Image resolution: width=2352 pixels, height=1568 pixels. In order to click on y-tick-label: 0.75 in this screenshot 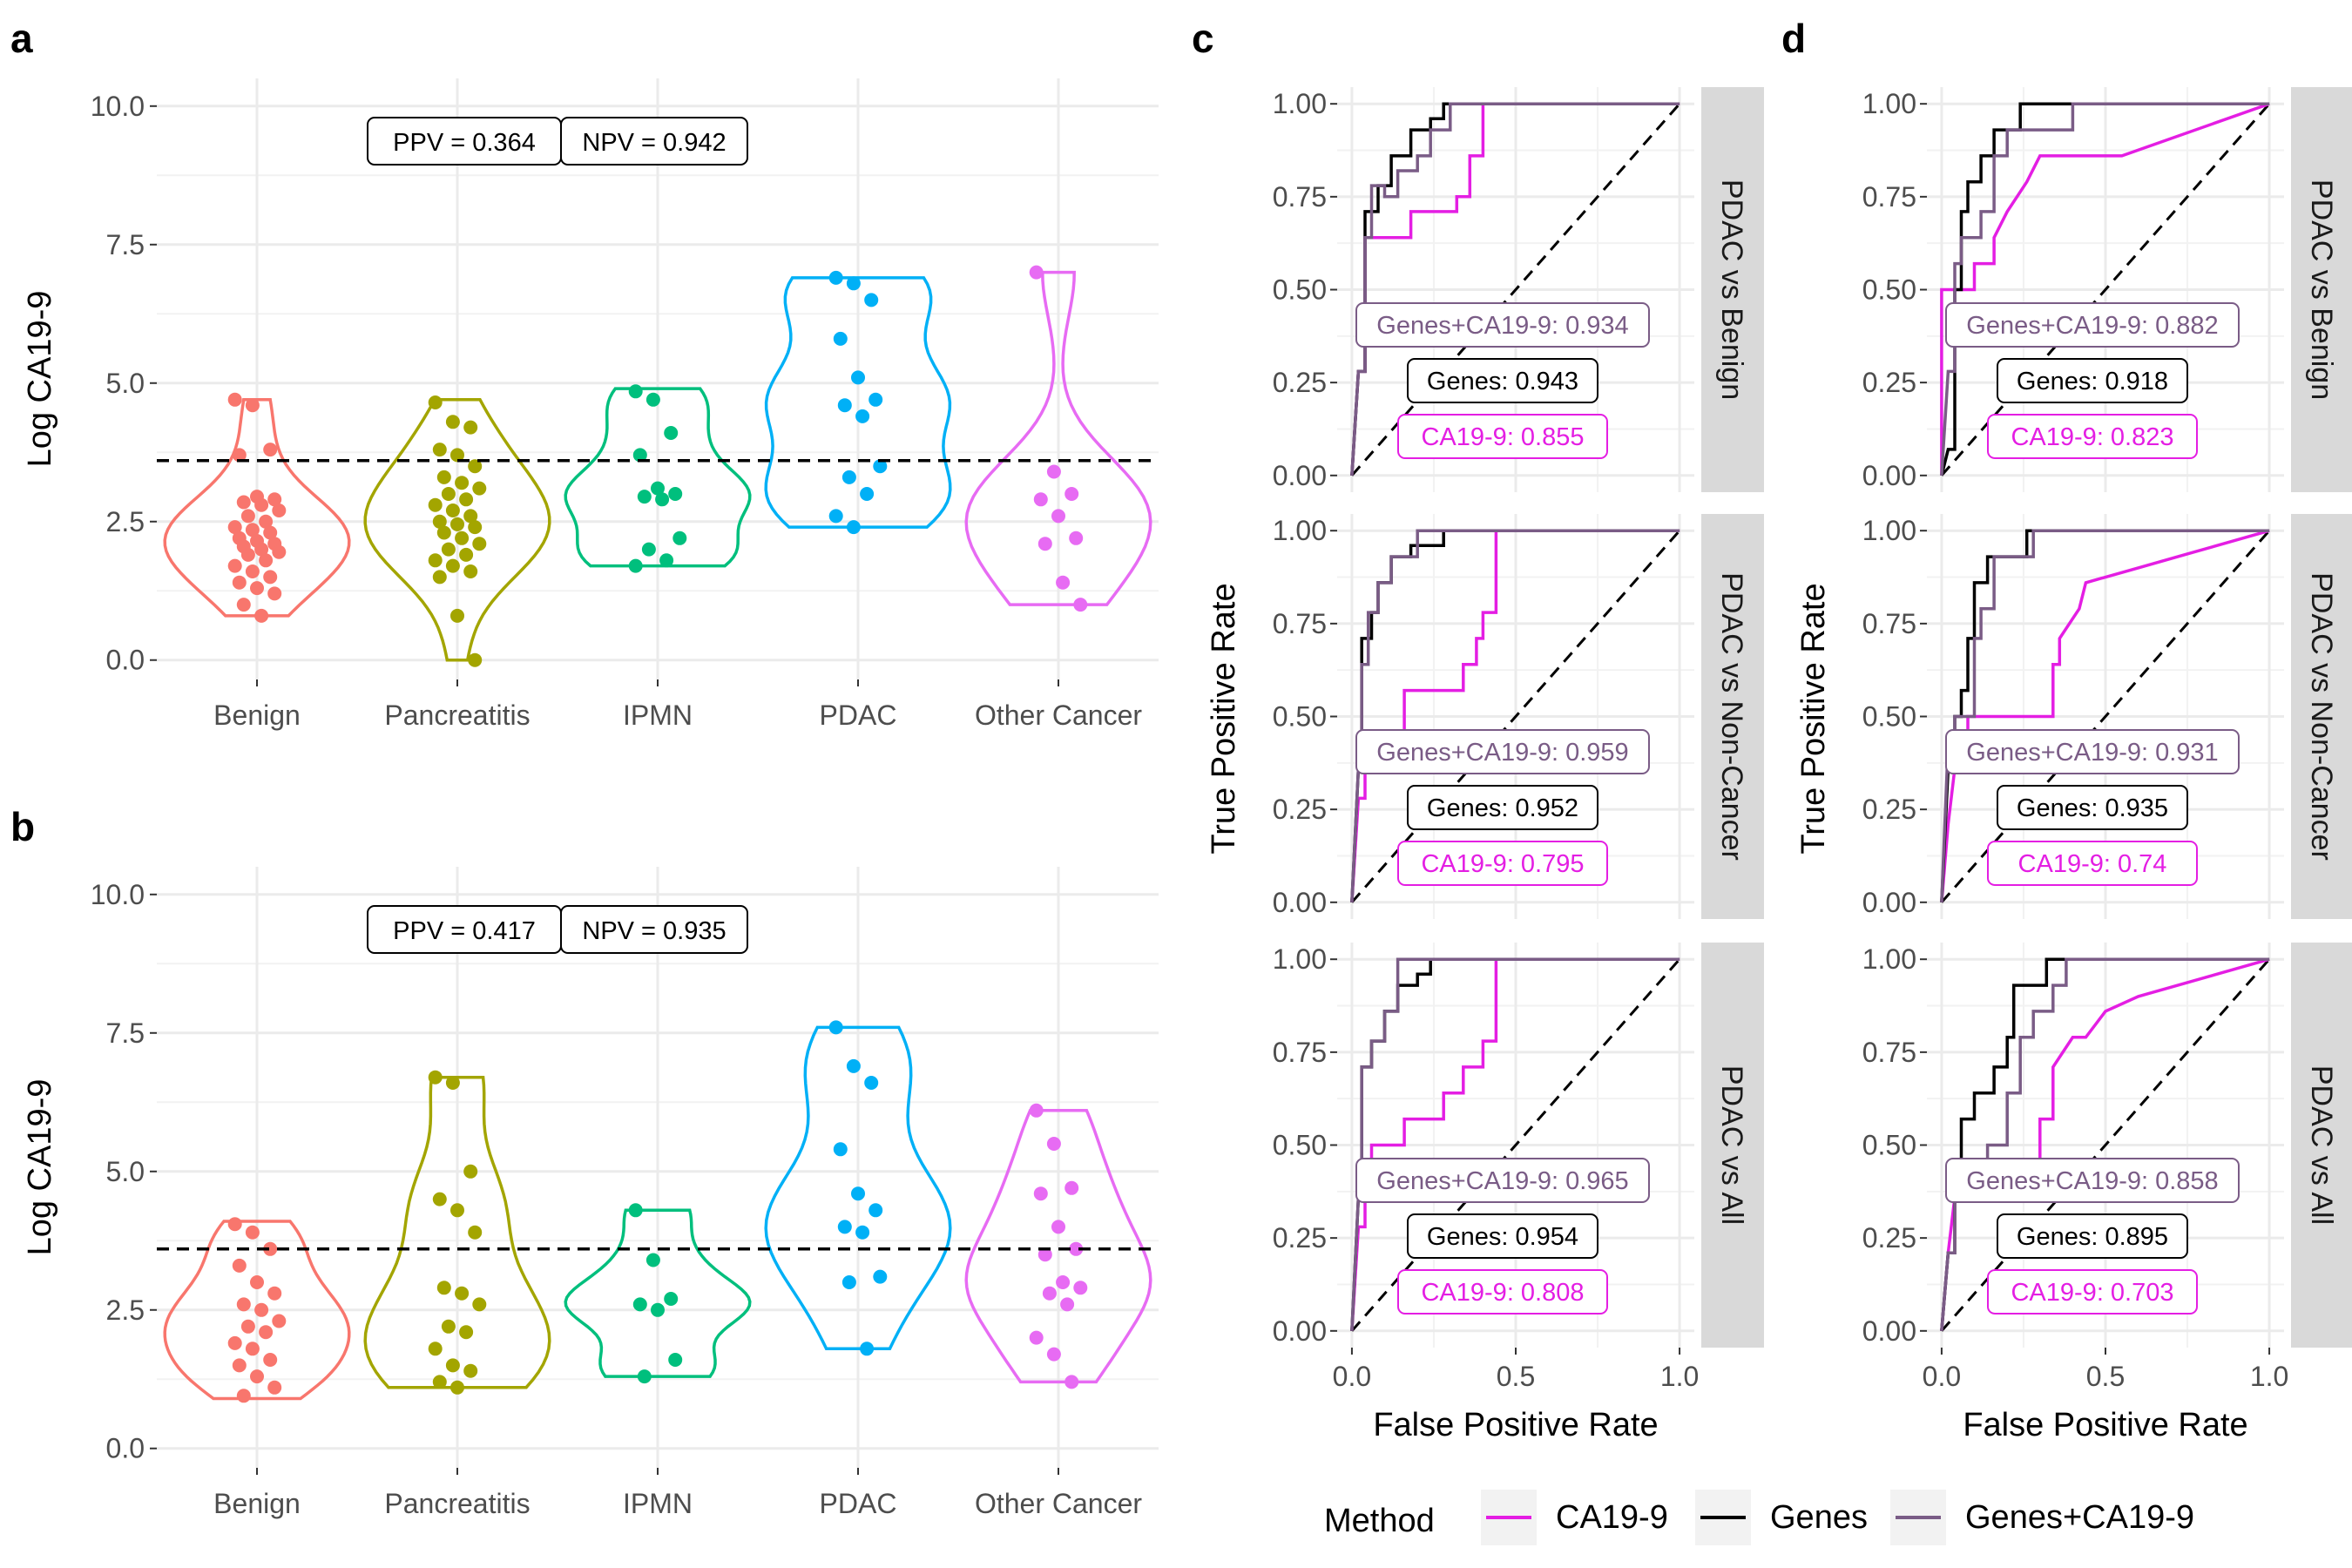, I will do `click(1300, 1053)`.